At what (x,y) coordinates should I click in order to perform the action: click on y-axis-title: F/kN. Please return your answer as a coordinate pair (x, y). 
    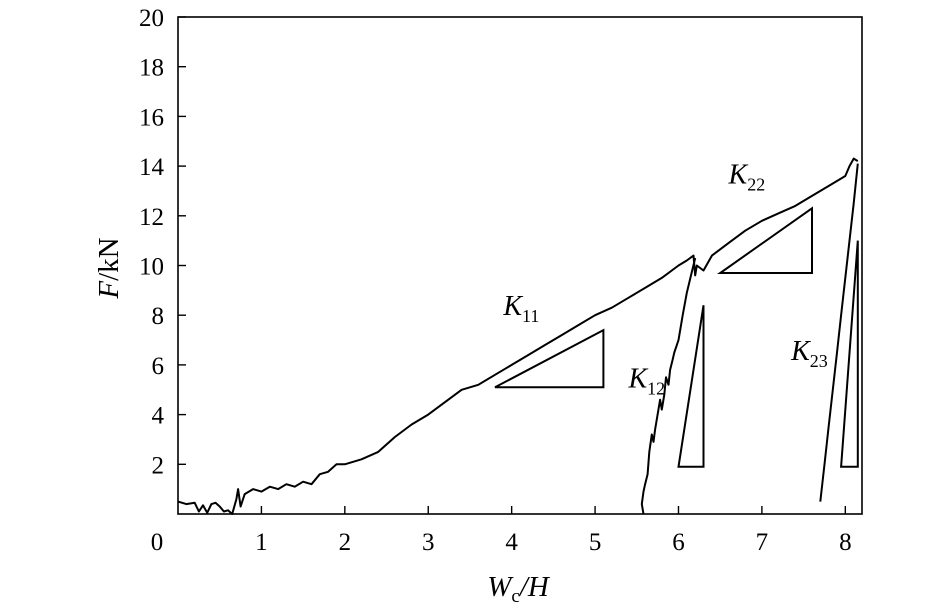
    Looking at the image, I should click on (109, 268).